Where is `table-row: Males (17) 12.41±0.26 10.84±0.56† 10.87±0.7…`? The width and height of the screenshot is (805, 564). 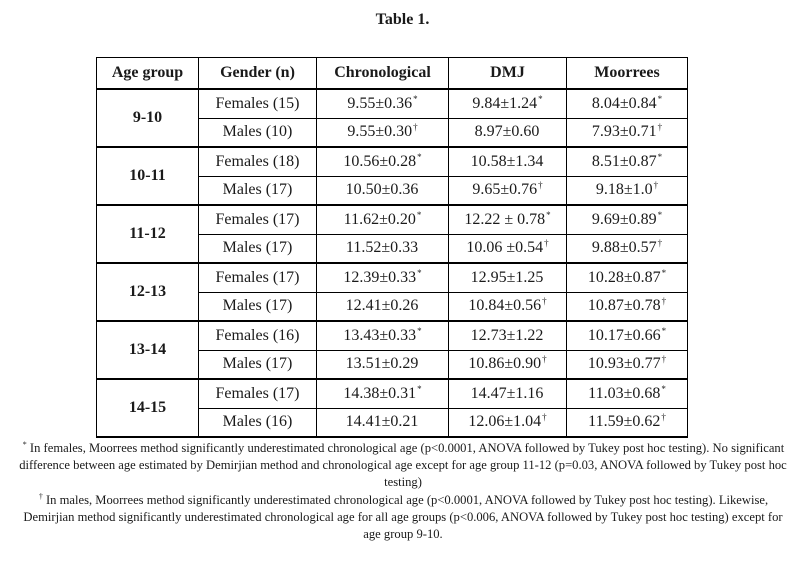
table-row: Males (17) 12.41±0.26 10.84±0.56† 10.87±0.7… is located at coordinates (392, 306).